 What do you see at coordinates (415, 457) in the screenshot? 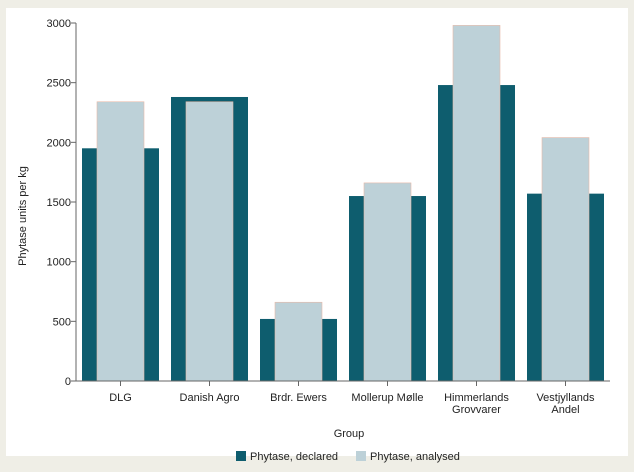
I see `legend-label: Phytase, analysed` at bounding box center [415, 457].